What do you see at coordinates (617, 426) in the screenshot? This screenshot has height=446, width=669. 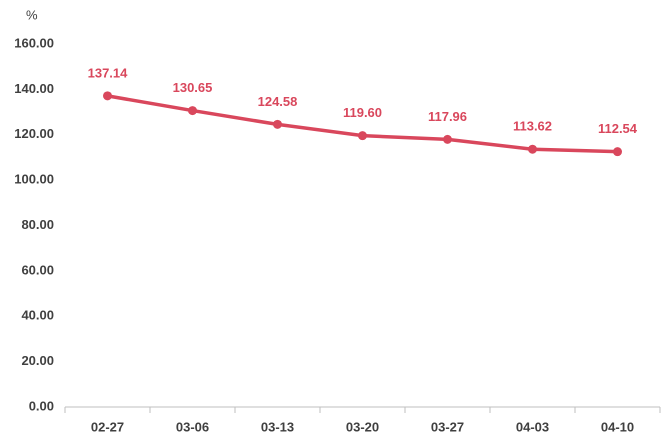 I see `x-tick-label: 04-10` at bounding box center [617, 426].